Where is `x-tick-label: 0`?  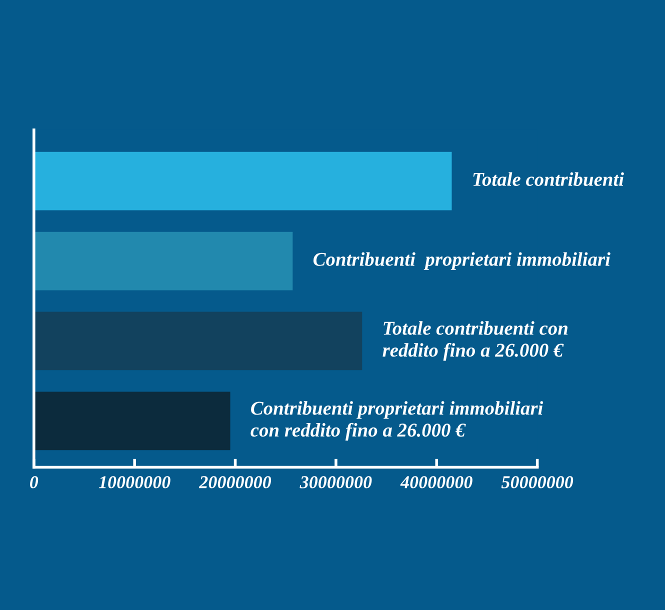
x-tick-label: 0 is located at coordinates (34, 482).